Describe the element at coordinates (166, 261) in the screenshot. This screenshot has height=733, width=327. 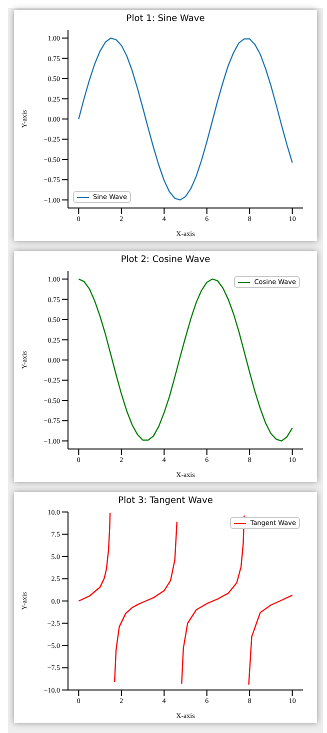
I see `chart-title: Plot 2: Cosine Wave` at that location.